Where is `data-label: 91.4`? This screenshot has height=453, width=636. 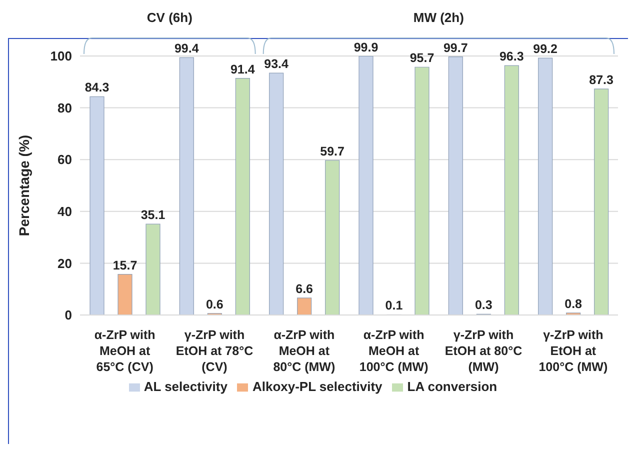 data-label: 91.4 is located at coordinates (242, 69).